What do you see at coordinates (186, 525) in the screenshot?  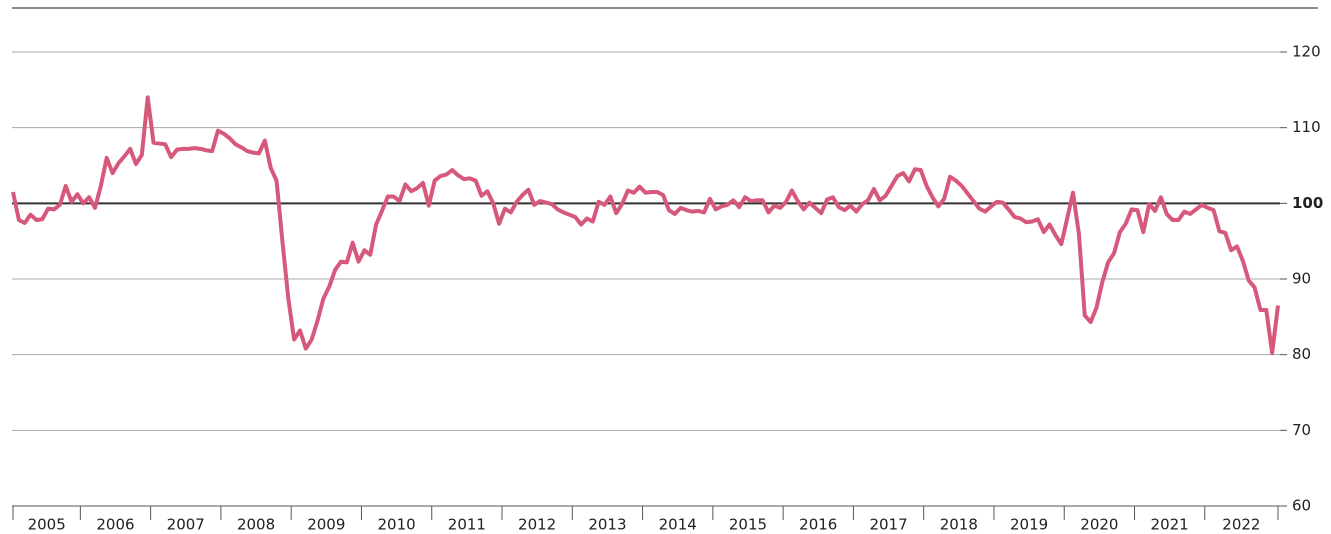 I see `x-tick-label: 2007` at bounding box center [186, 525].